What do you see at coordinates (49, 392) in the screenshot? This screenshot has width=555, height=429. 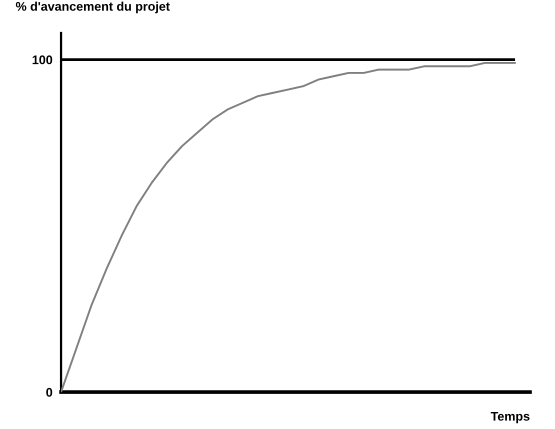 I see `y-tick-label: 0` at bounding box center [49, 392].